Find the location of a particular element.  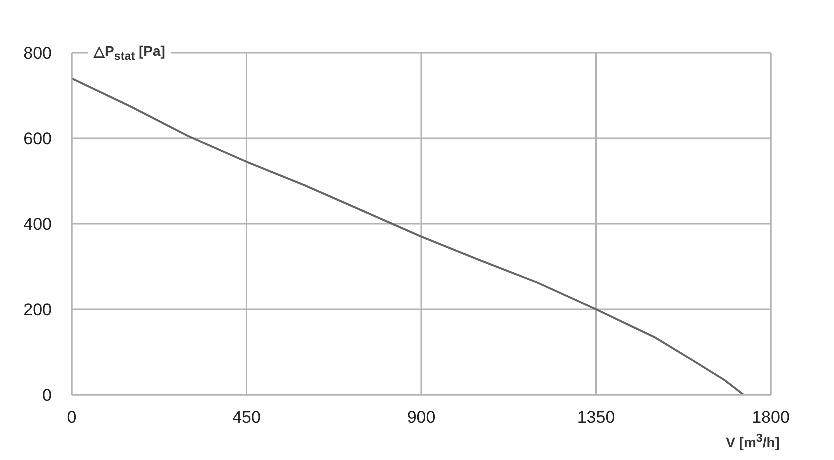

y-tick-label: 800 is located at coordinates (38, 54).